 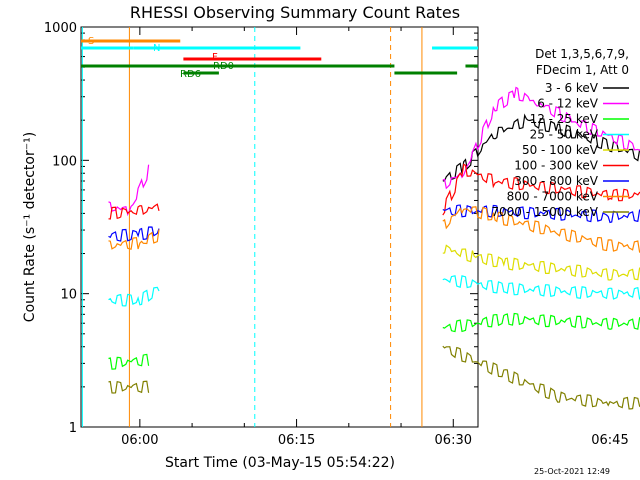 I want to click on legend-label: 7000 - 15000 keV, so click(x=544, y=212).